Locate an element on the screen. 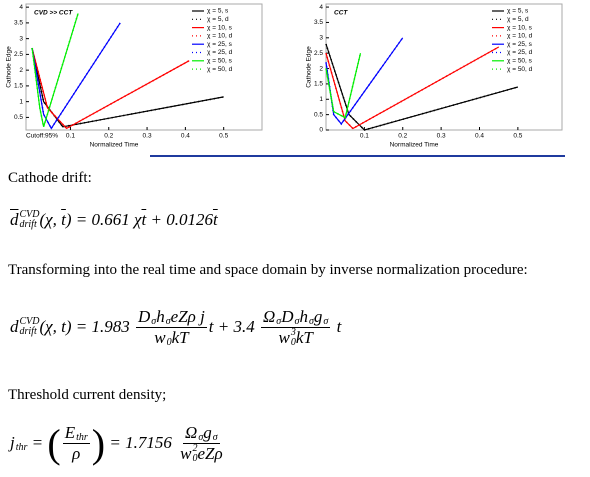  x-tick-label: 0.4 is located at coordinates (185, 136).